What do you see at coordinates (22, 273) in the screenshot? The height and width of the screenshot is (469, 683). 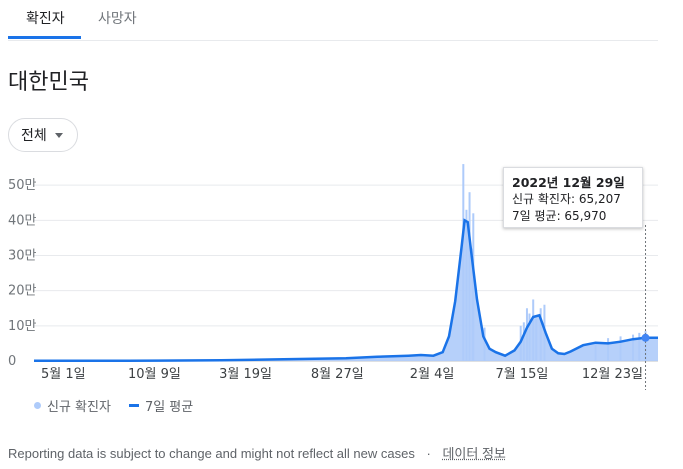 I see `y-axis-labels: 0 10만 20만 30만 40만 50만` at bounding box center [22, 273].